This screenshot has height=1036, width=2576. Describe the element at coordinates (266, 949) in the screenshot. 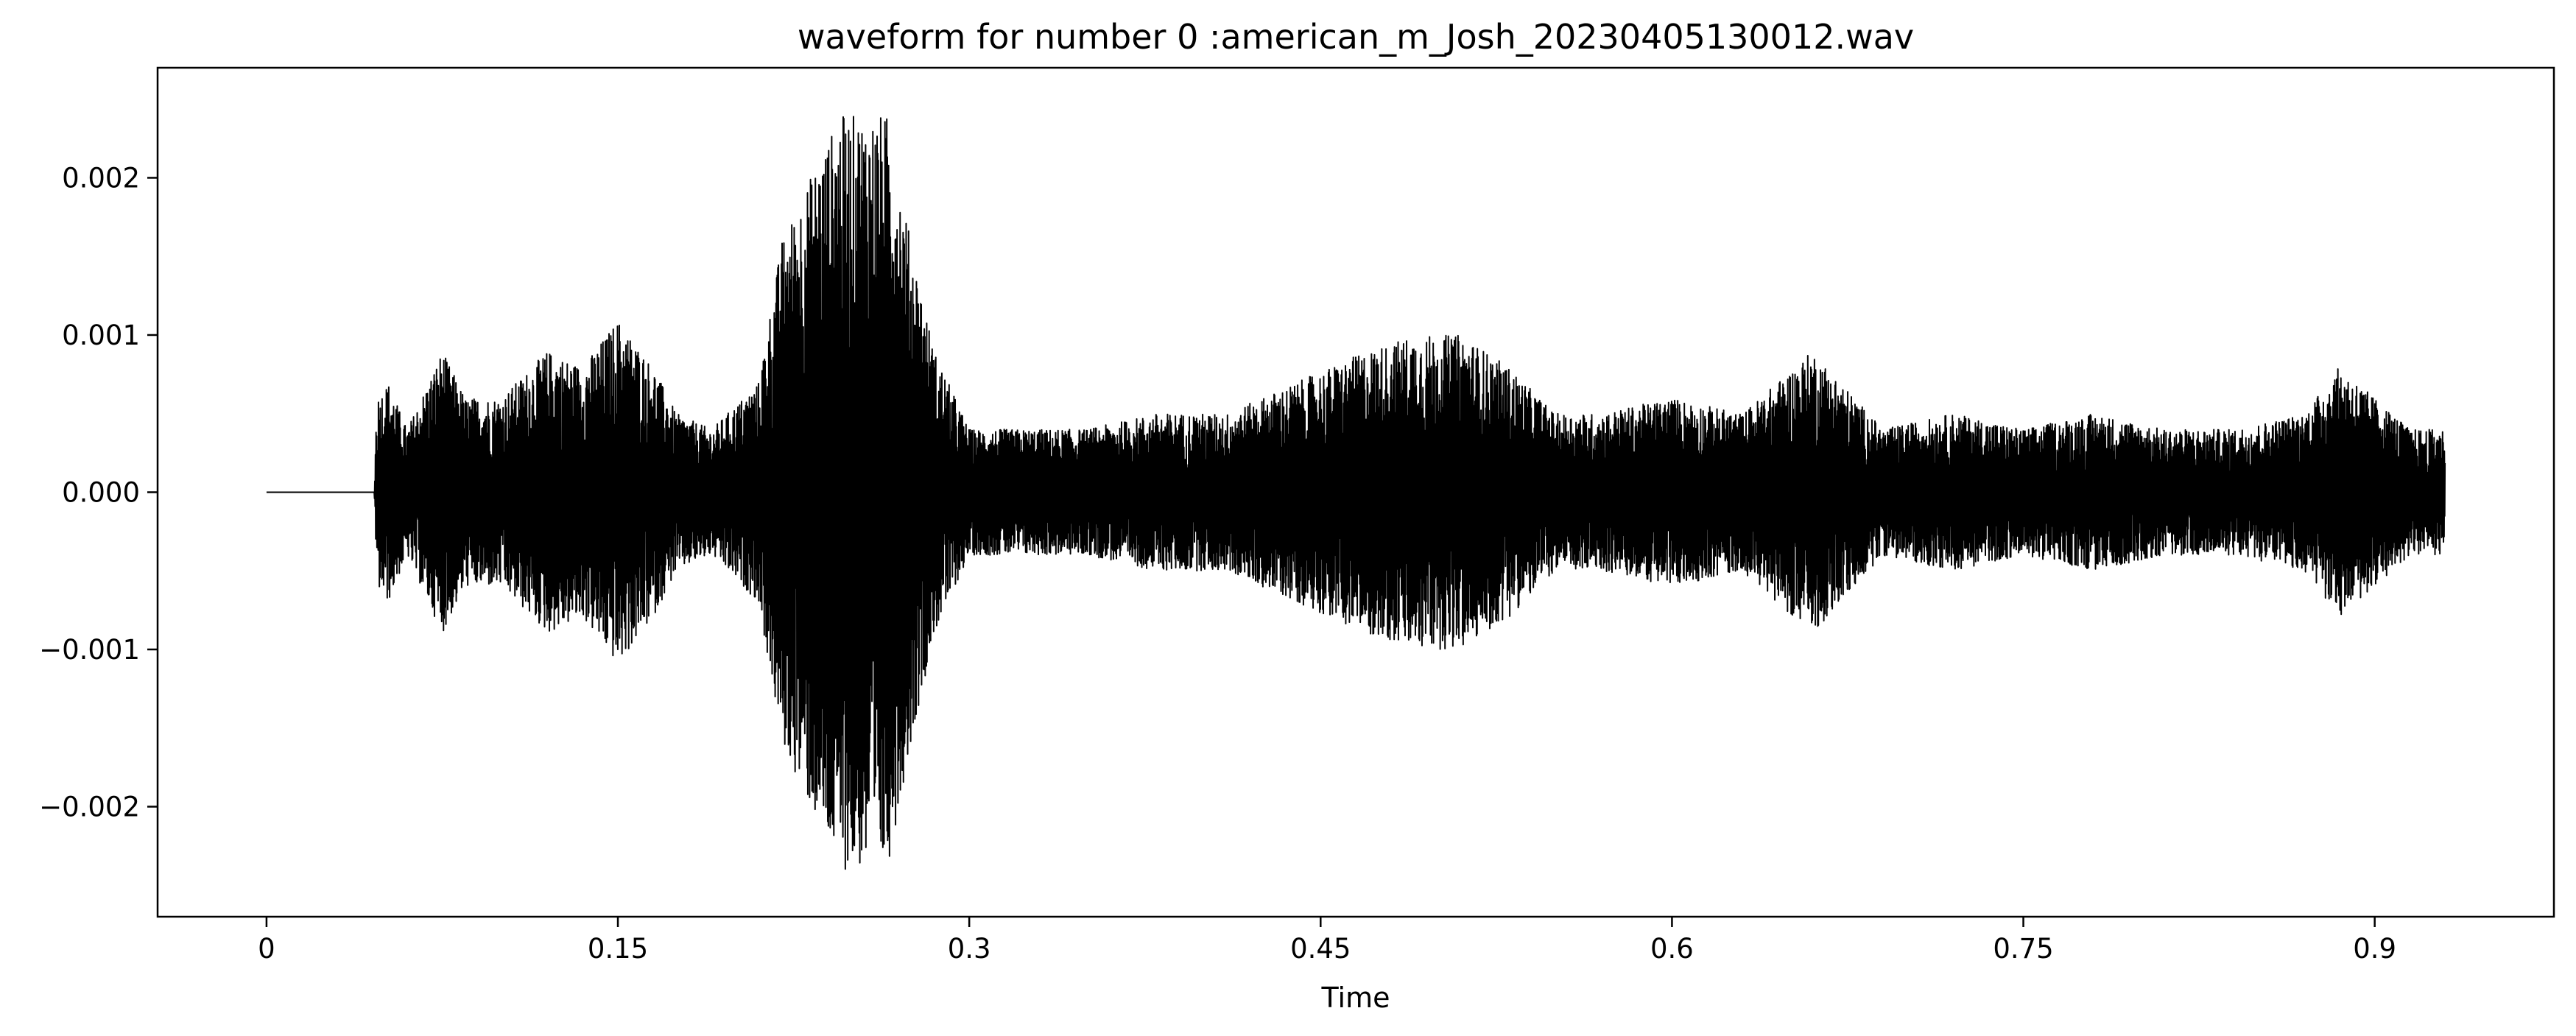

I see `x-tick-label: 0` at that location.